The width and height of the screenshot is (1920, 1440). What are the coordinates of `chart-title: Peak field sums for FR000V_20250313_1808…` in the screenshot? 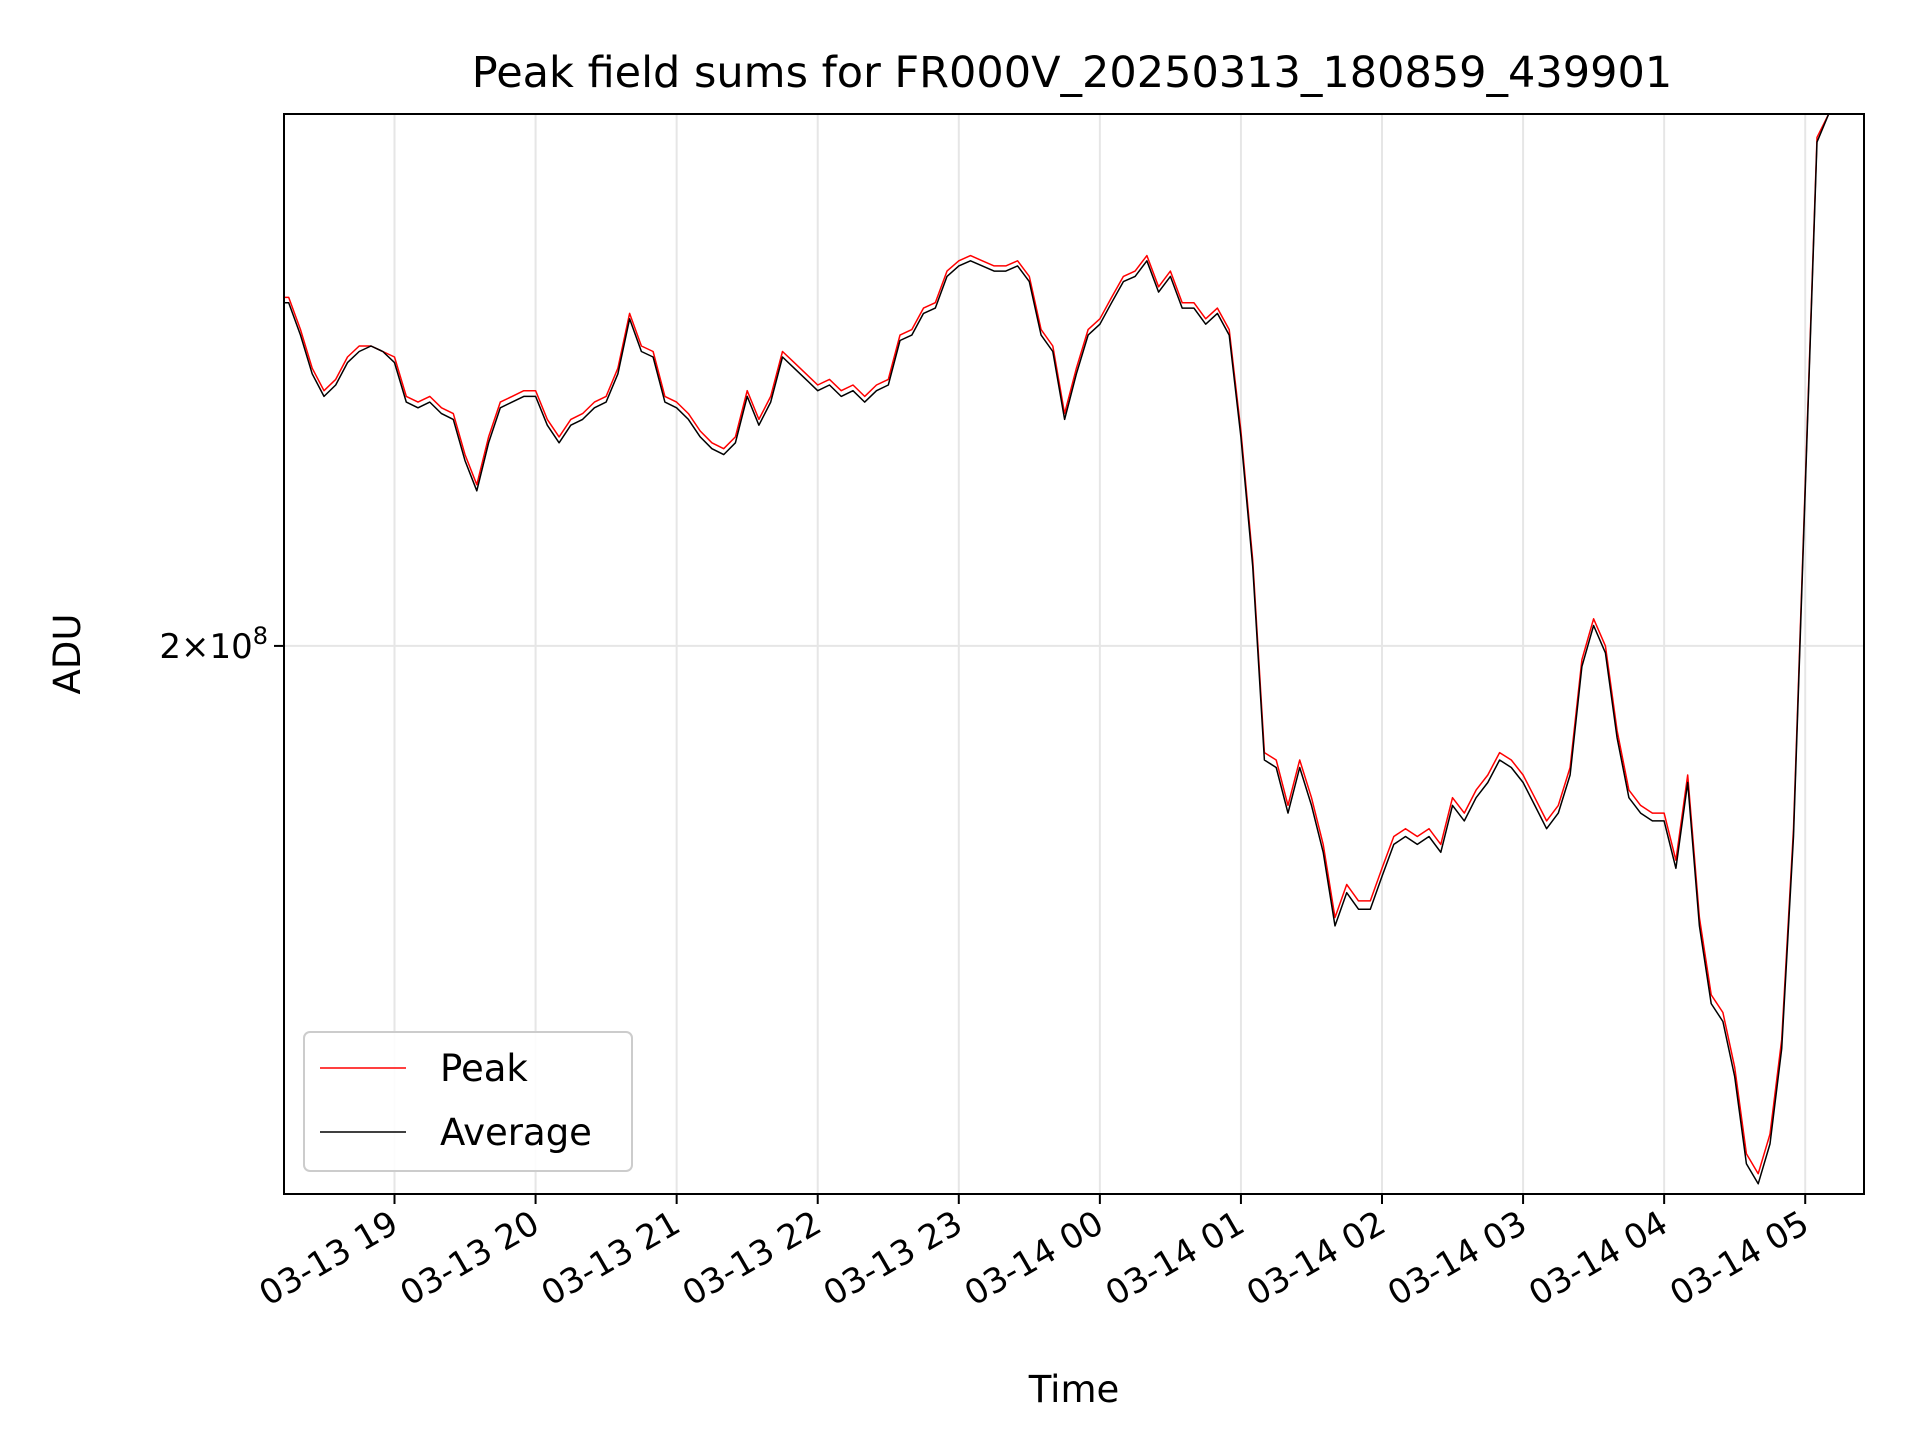 It's located at (1072, 73).